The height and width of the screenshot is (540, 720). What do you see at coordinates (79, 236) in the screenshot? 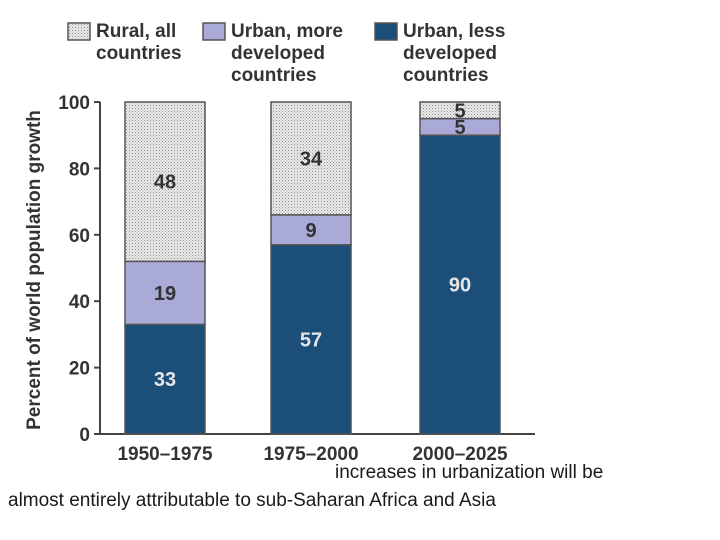
I see `y-tick-label: 60` at bounding box center [79, 236].